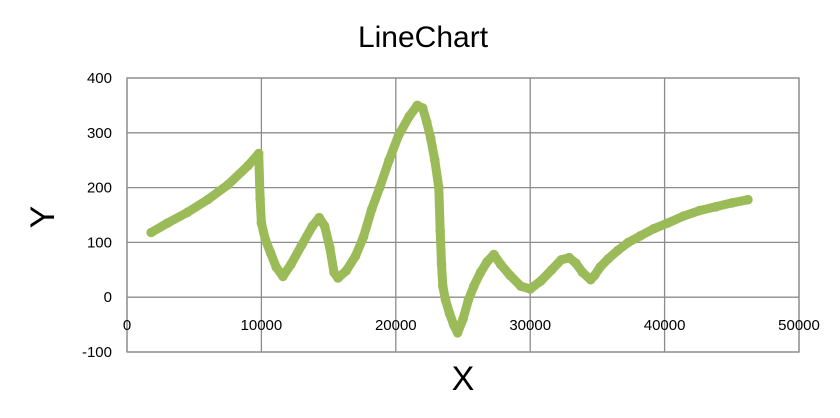  Describe the element at coordinates (99, 133) in the screenshot. I see `y-tick-label: 300` at that location.